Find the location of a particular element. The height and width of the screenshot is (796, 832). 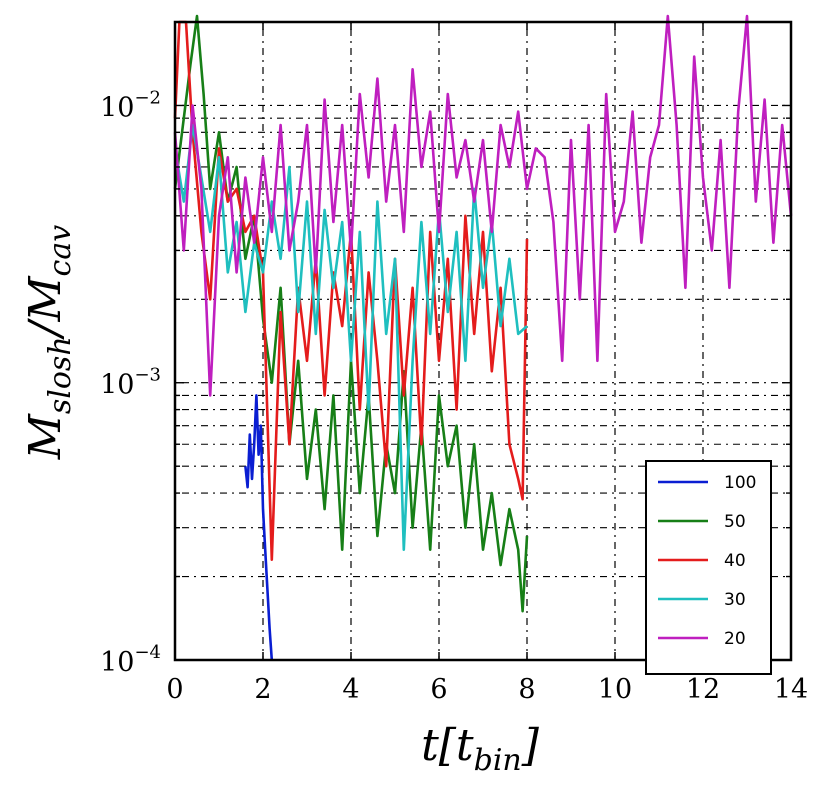

y-axis-label: Mslosh/Mcav is located at coordinates (49, 342).